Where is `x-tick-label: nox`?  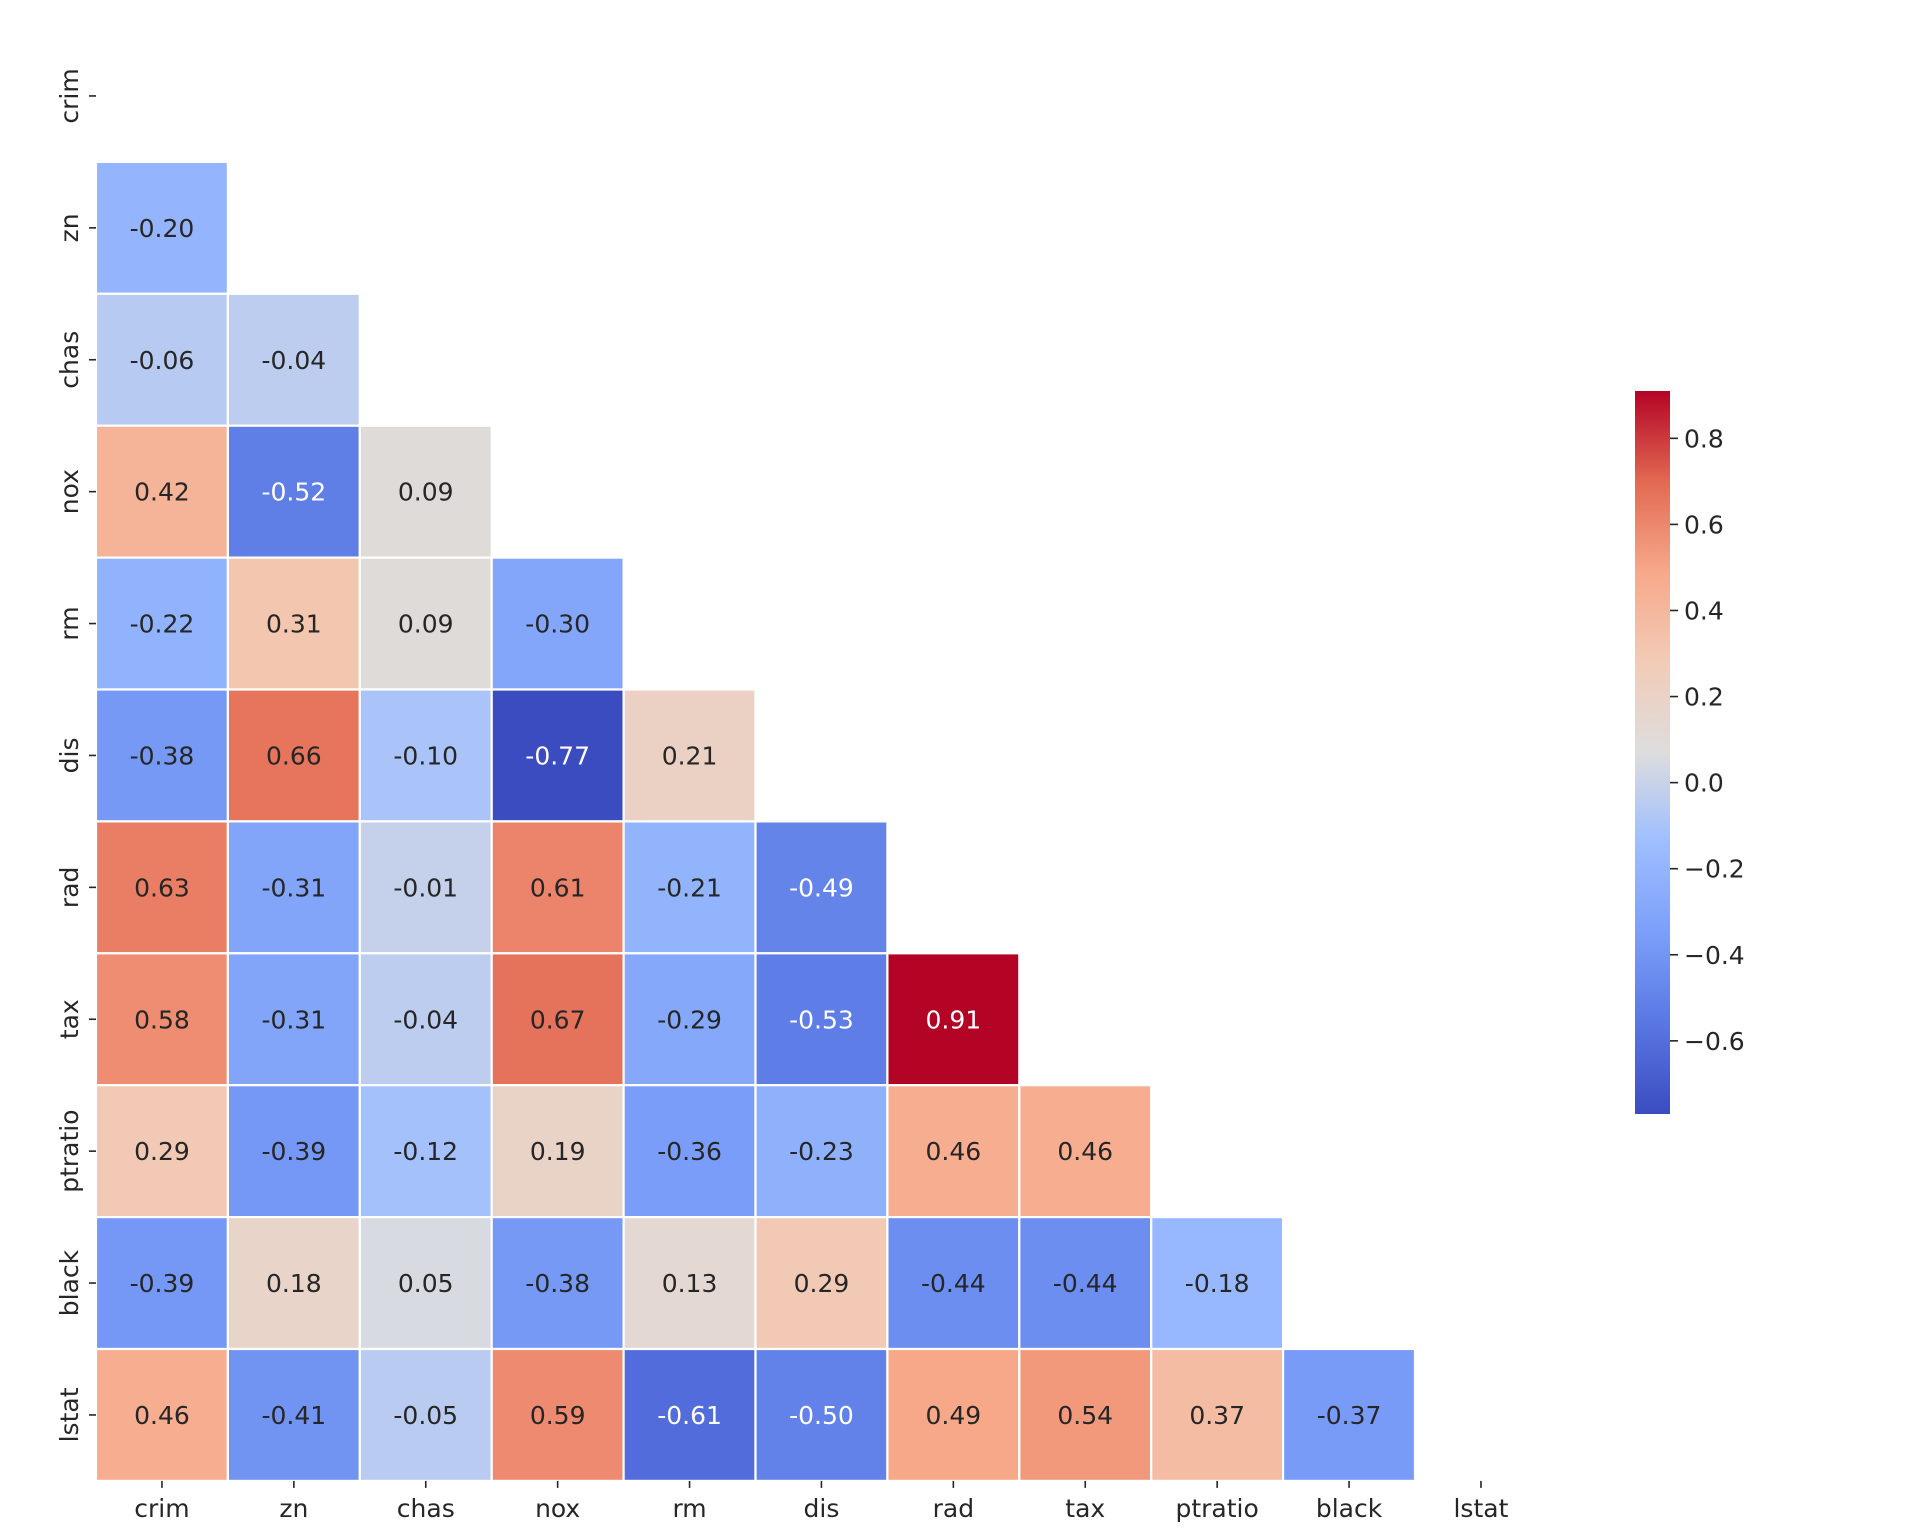 x-tick-label: nox is located at coordinates (557, 1508).